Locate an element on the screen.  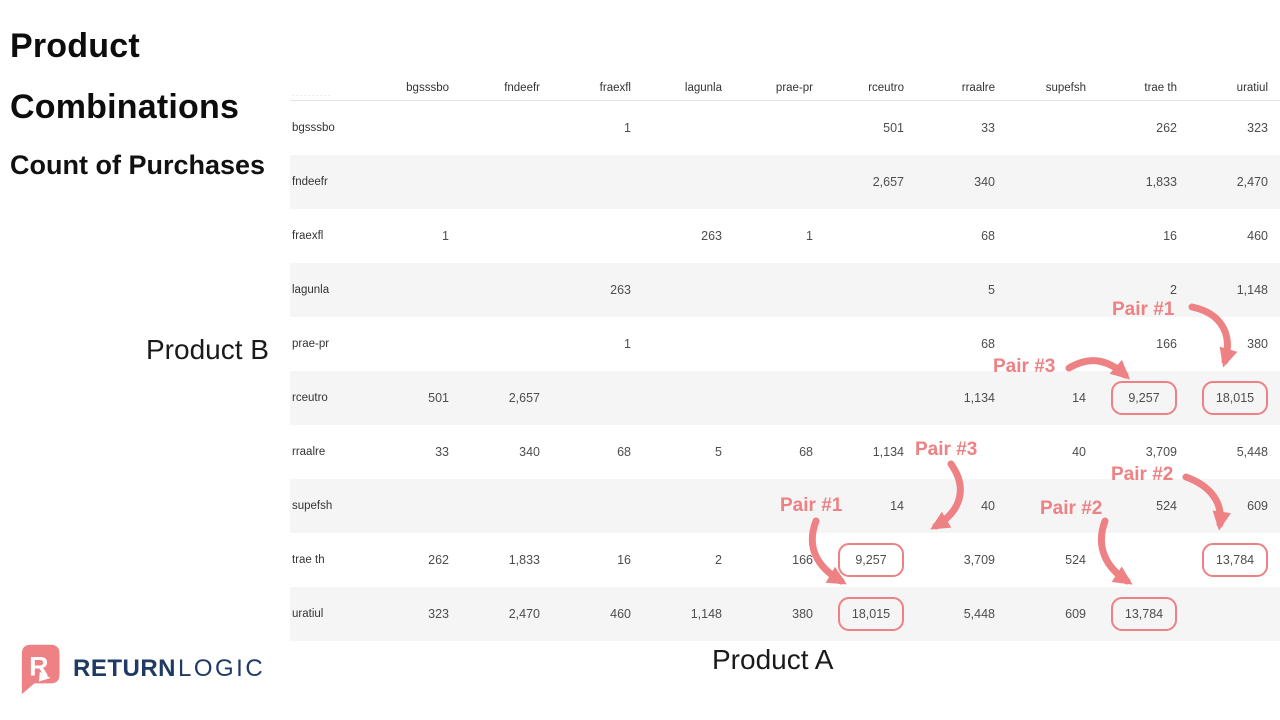
matrix-cell: 1,148 is located at coordinates (1252, 290).